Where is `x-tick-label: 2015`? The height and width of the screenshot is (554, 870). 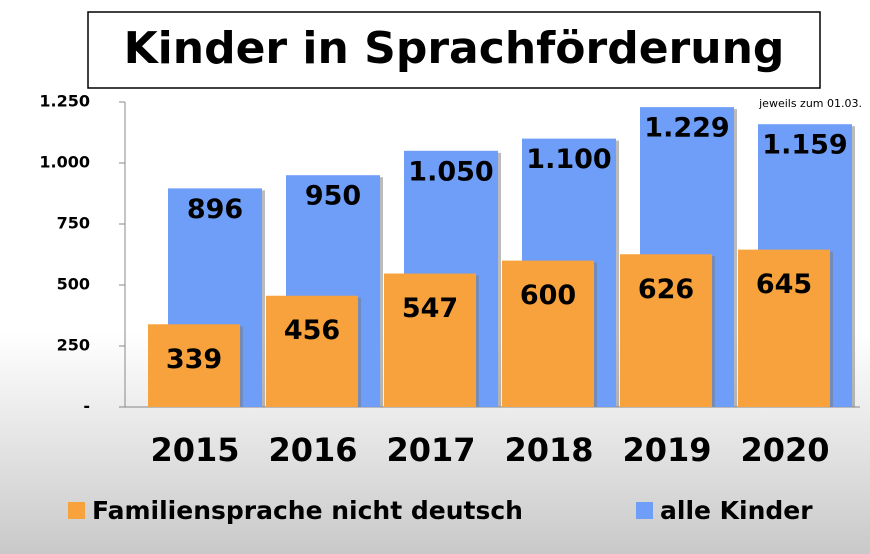
x-tick-label: 2015 is located at coordinates (194, 450).